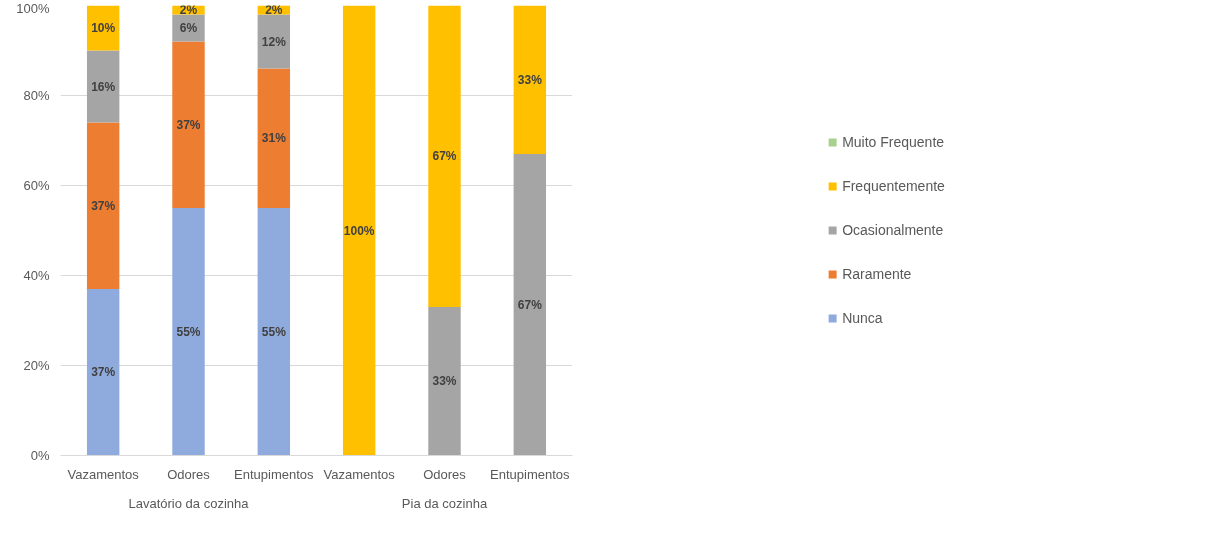 This screenshot has width=1212, height=543. What do you see at coordinates (893, 142) in the screenshot?
I see `legend-label: Muito Frequente` at bounding box center [893, 142].